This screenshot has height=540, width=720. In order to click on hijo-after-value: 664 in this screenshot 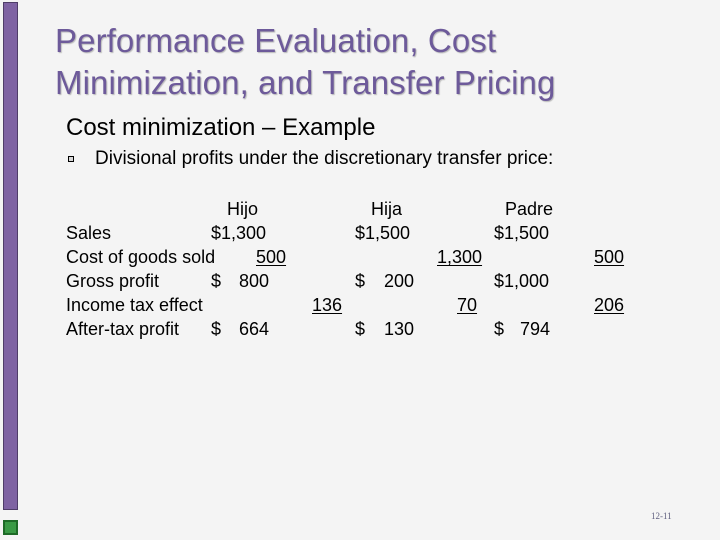, I will do `click(254, 329)`.